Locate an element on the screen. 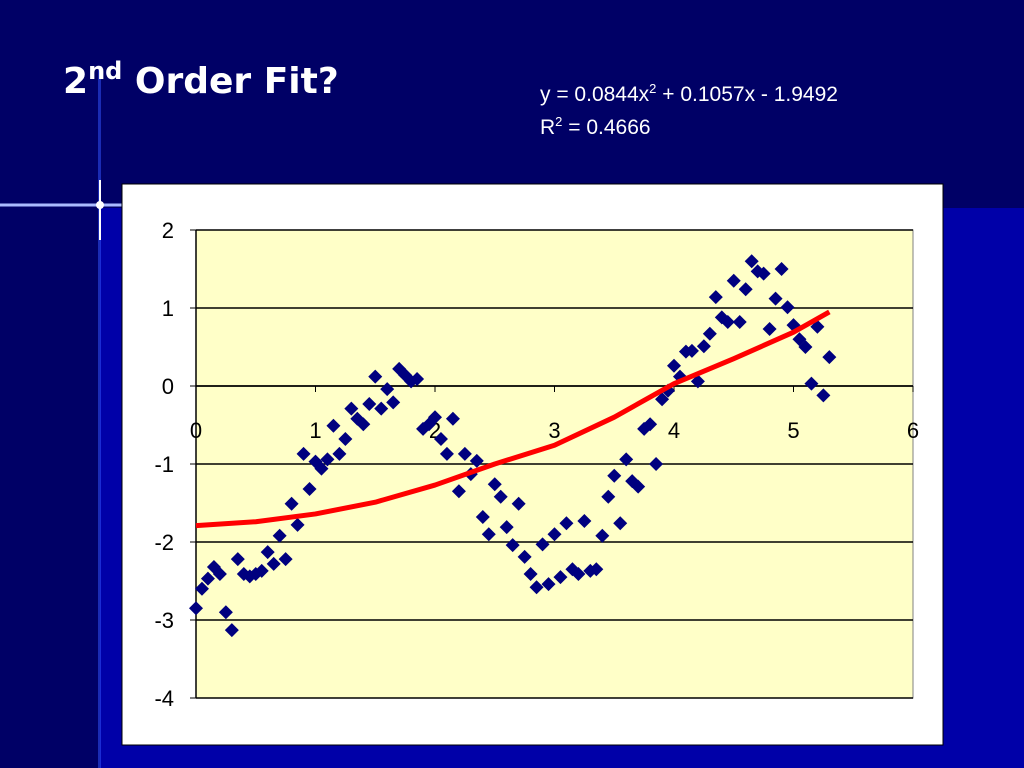 This screenshot has height=768, width=1024. slide-title: 2nd Order Fit? is located at coordinates (201, 79).